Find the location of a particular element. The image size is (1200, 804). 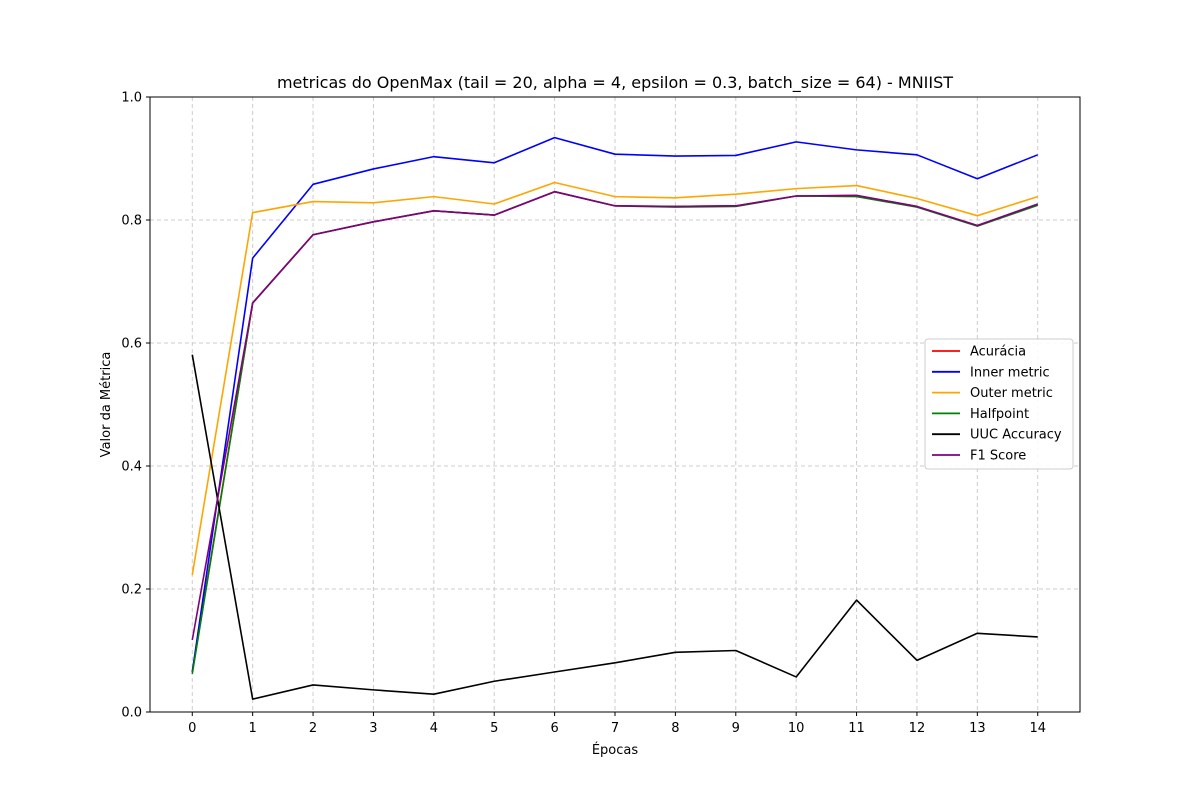

x-tick-label: 3 is located at coordinates (373, 728).